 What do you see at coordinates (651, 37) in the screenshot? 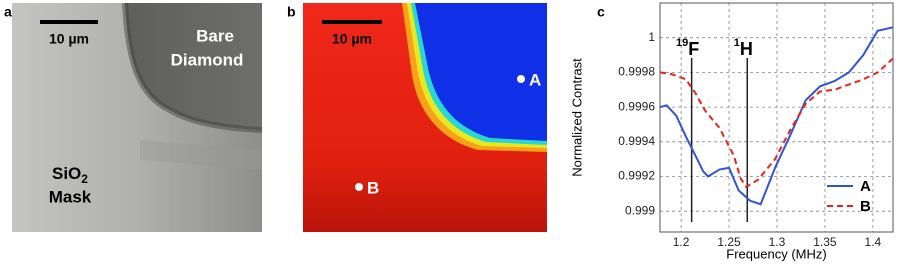
I see `y-tick-label: 1` at bounding box center [651, 37].